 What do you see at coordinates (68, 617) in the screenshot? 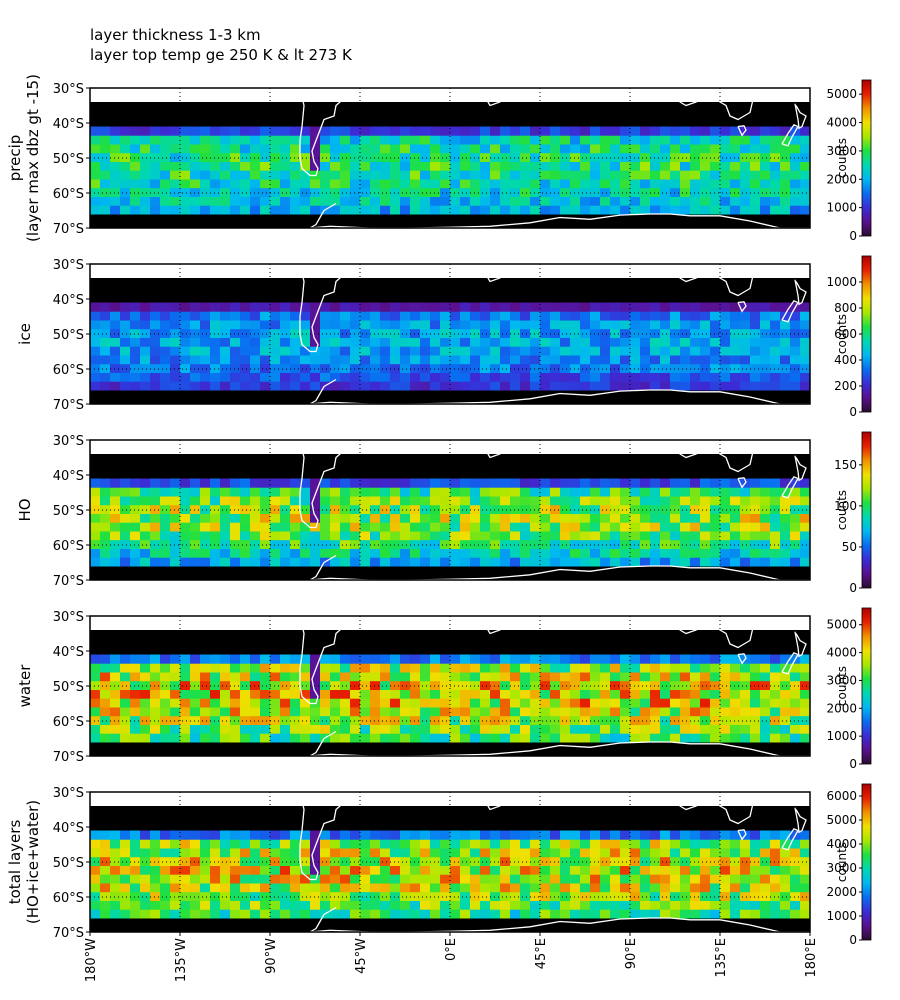
I see `lat-tick-label: 30°S` at bounding box center [68, 617].